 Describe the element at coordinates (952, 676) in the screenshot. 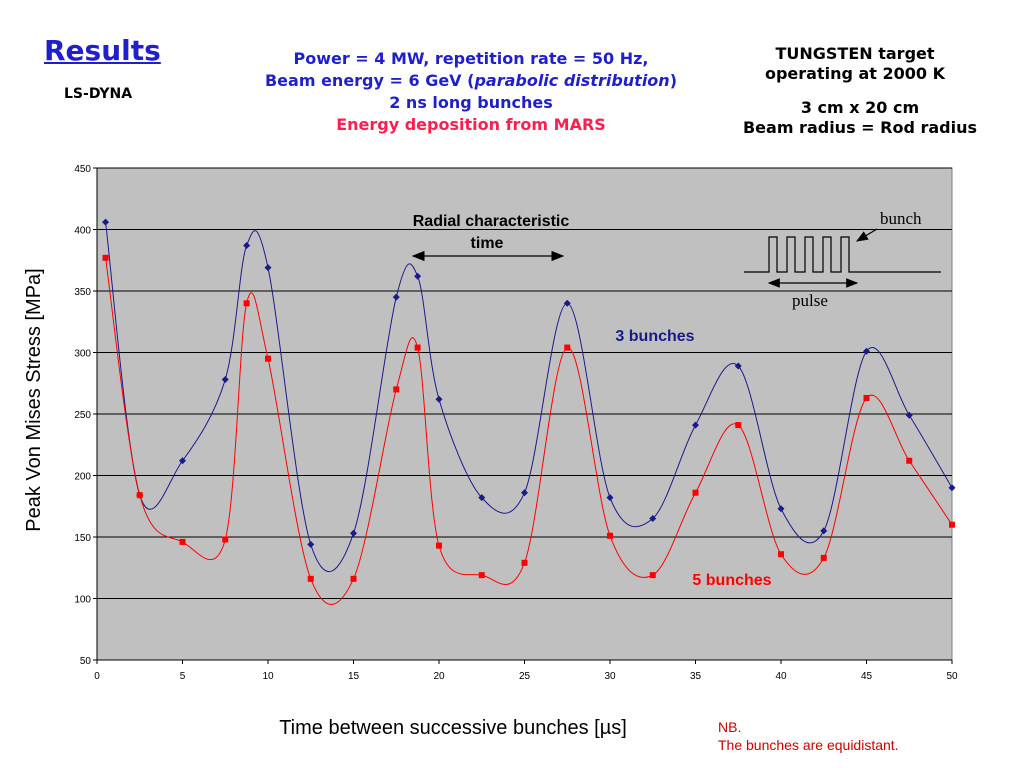

I see `x-tick-label: 50` at that location.